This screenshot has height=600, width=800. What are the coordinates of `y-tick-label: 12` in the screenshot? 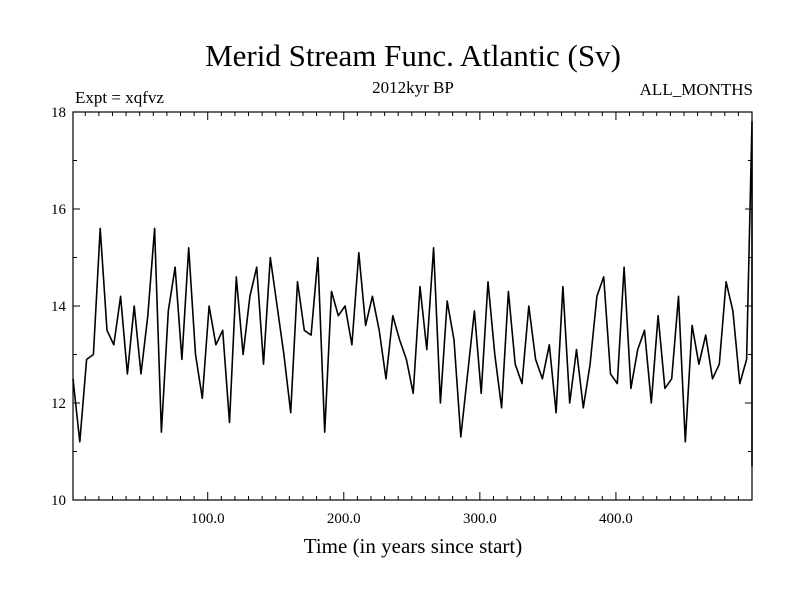 It's located at (58, 404).